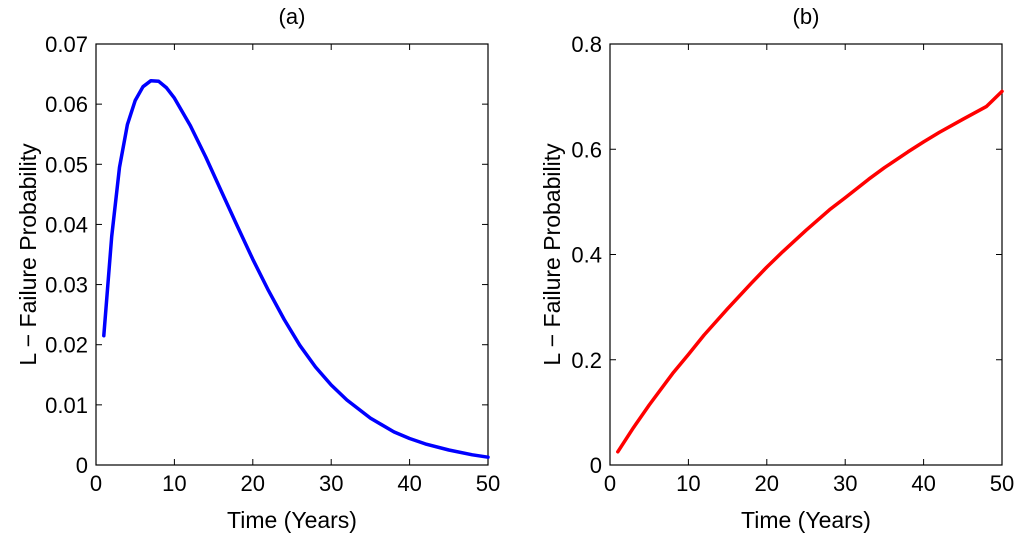 The width and height of the screenshot is (1024, 534). I want to click on y-tick-label: 0.05, so click(66, 164).